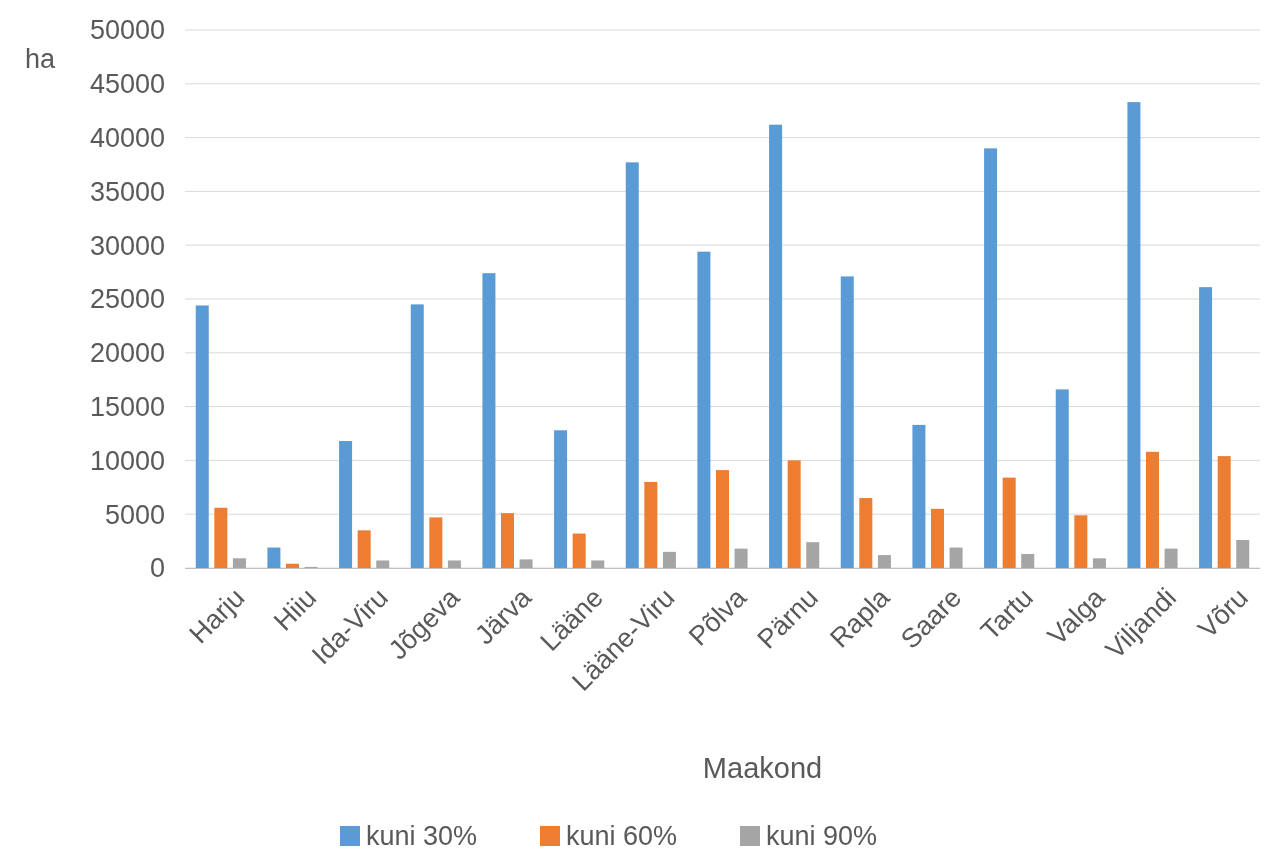  What do you see at coordinates (822, 836) in the screenshot?
I see `legend-label: kuni 90%` at bounding box center [822, 836].